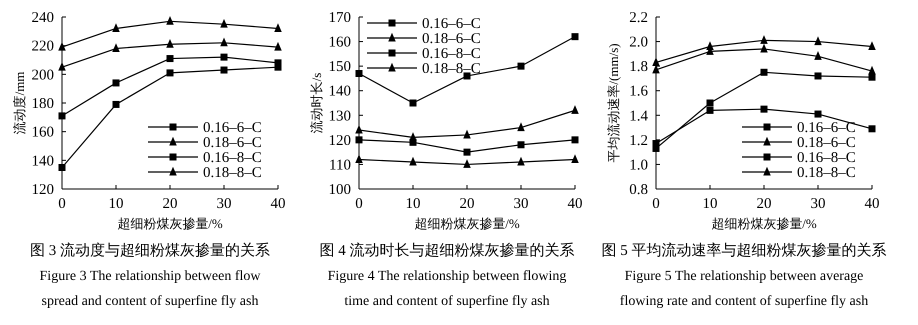  Describe the element at coordinates (744, 301) in the screenshot. I see `text: flowing rate and content of superfine fly ash` at that location.